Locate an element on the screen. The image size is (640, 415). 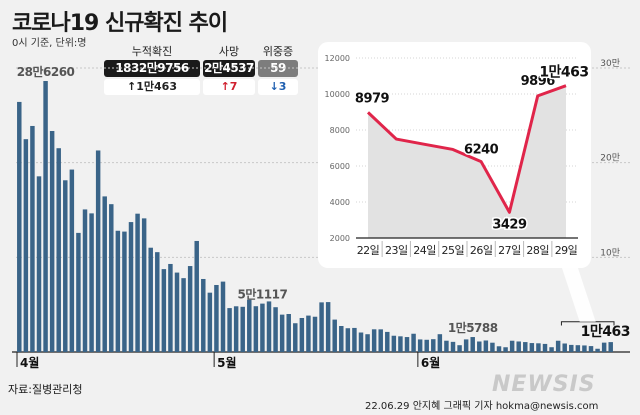
inset-x-label: 24일 is located at coordinates (424, 250).